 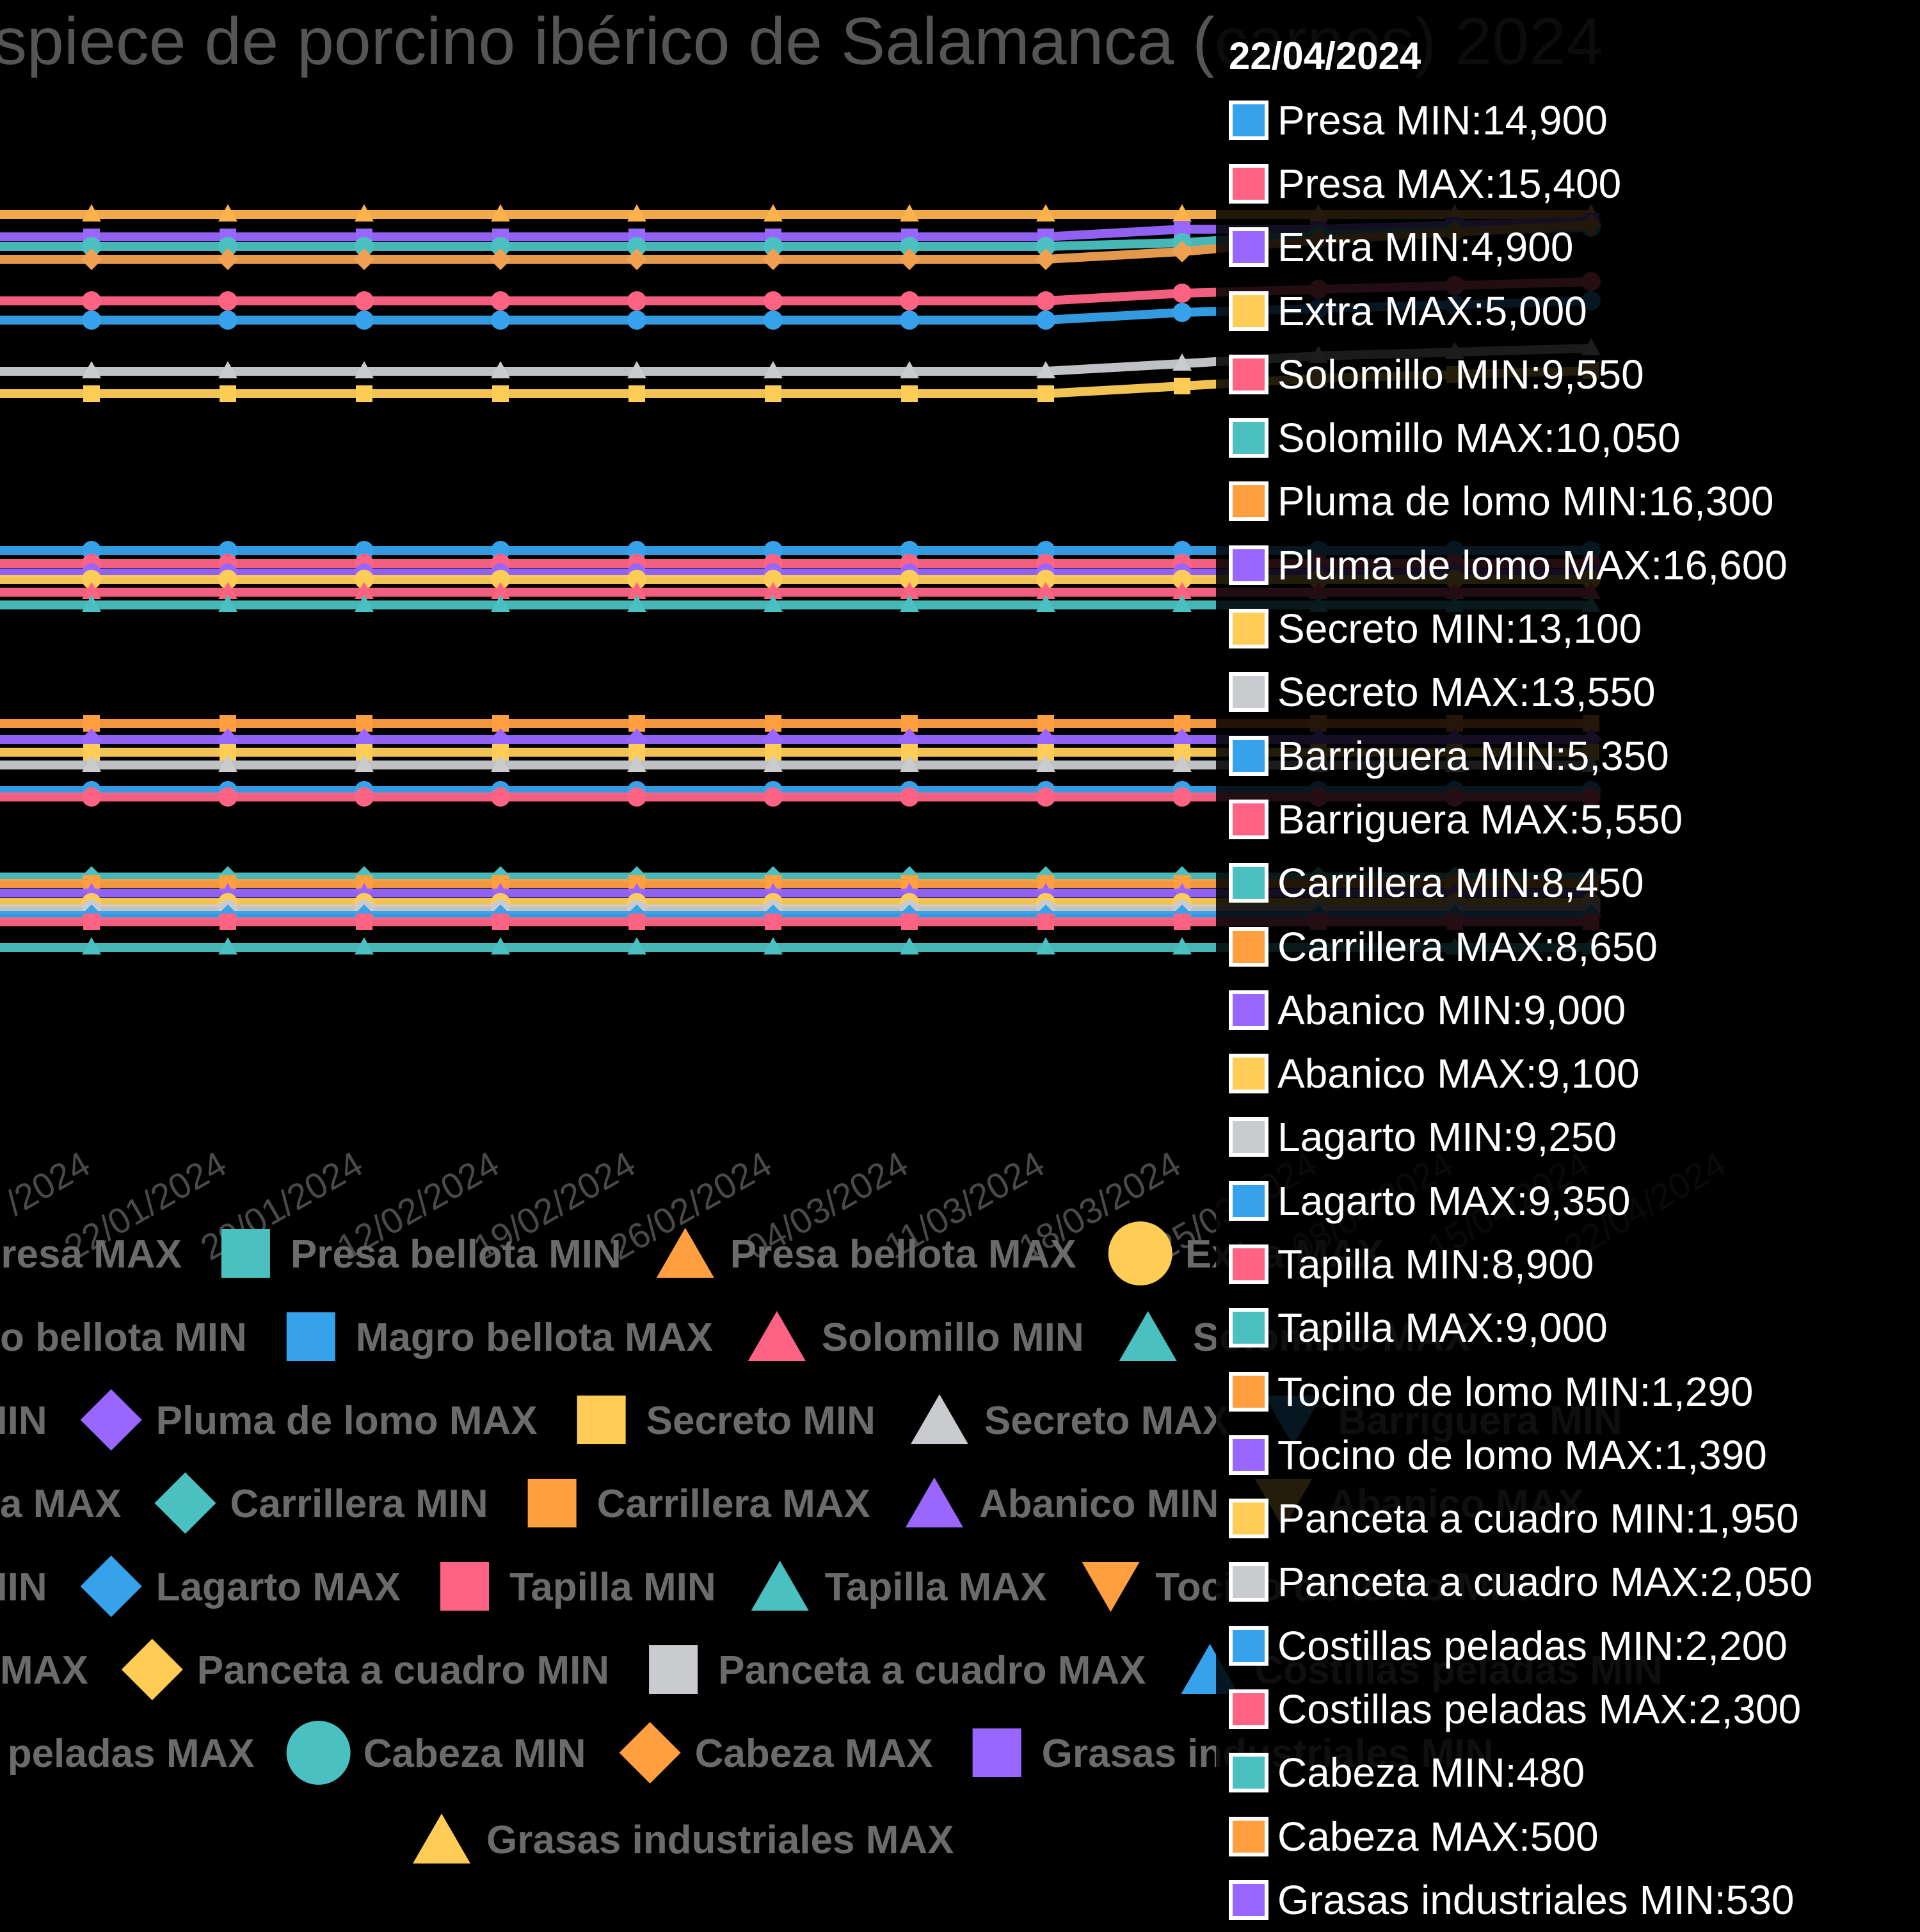 What do you see at coordinates (240, 1586) in the screenshot?
I see `legend-item-lagarto-max: Lagarto MAX` at bounding box center [240, 1586].